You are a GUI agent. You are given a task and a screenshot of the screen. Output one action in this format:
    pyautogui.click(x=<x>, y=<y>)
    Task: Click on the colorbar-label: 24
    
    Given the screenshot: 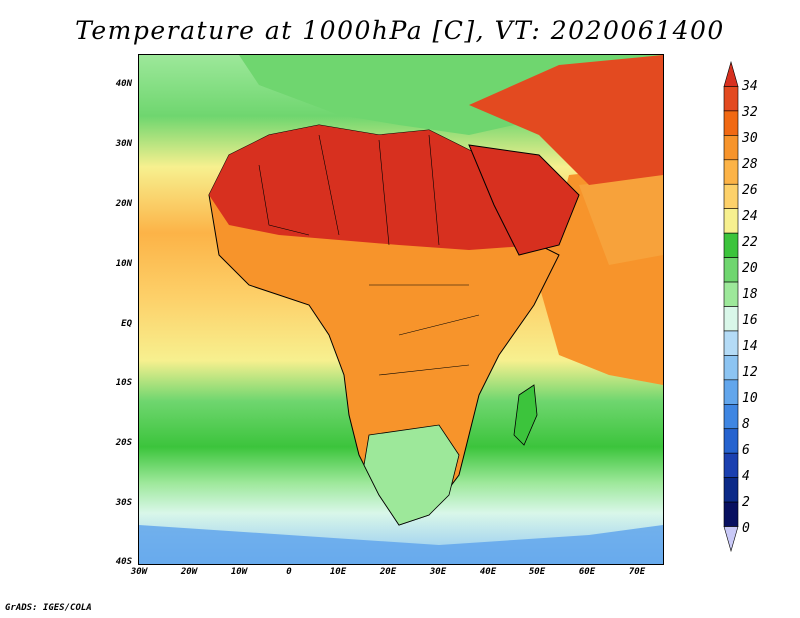 What is the action you would take?
    pyautogui.click(x=750, y=216)
    